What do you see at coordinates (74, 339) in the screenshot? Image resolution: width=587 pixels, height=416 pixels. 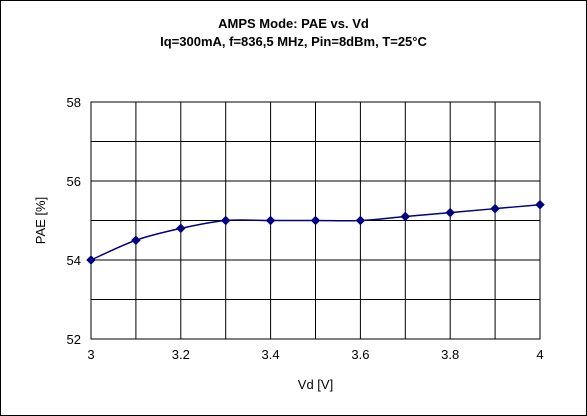 I see `y-tick-label: 52` at bounding box center [74, 339].